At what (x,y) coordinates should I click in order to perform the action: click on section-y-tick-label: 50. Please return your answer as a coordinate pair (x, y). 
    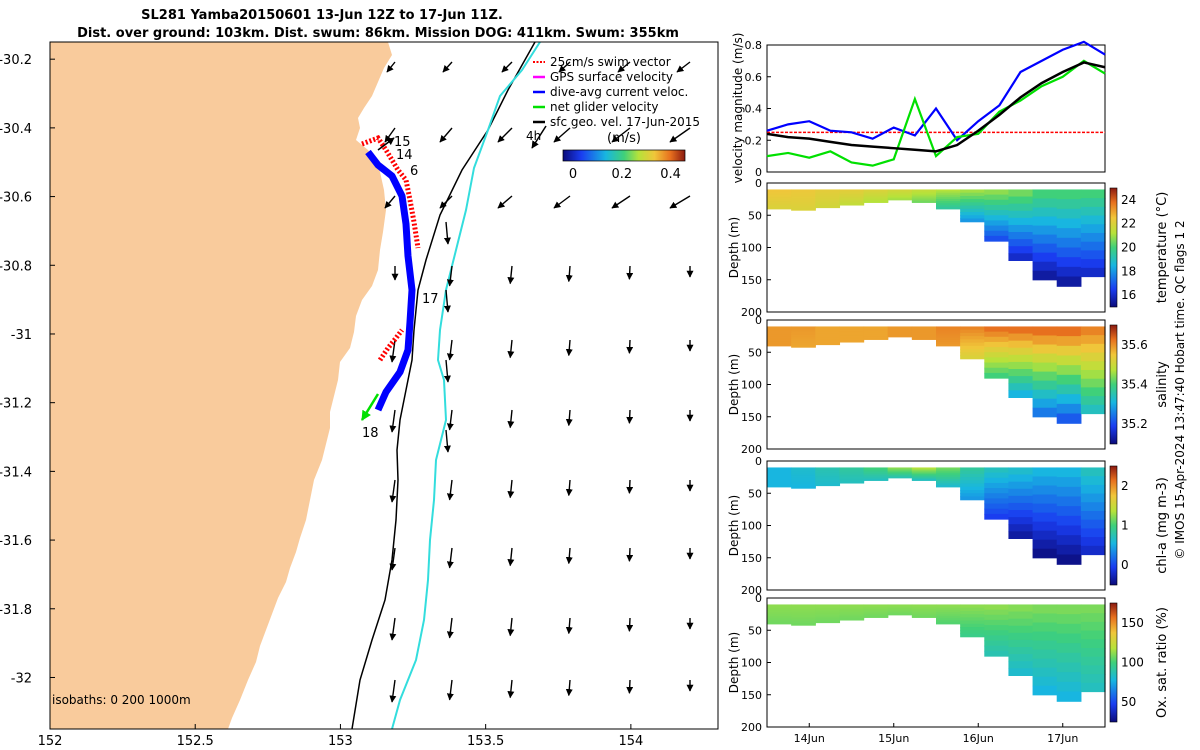
    Looking at the image, I should click on (755, 352).